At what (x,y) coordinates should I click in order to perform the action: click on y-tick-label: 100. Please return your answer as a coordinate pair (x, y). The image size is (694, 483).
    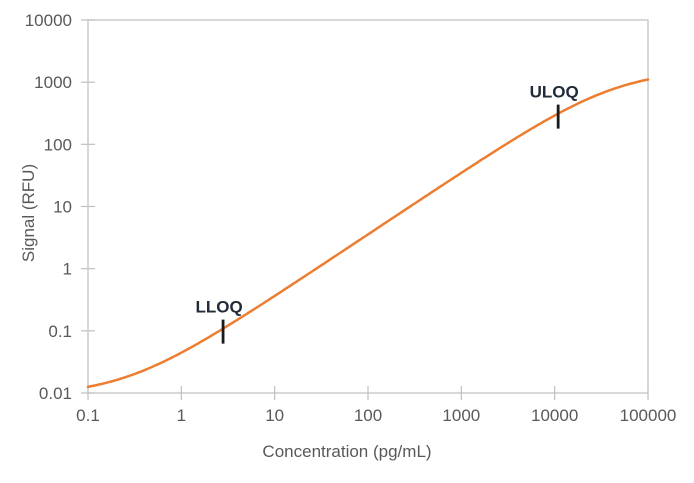
    Looking at the image, I should click on (58, 144).